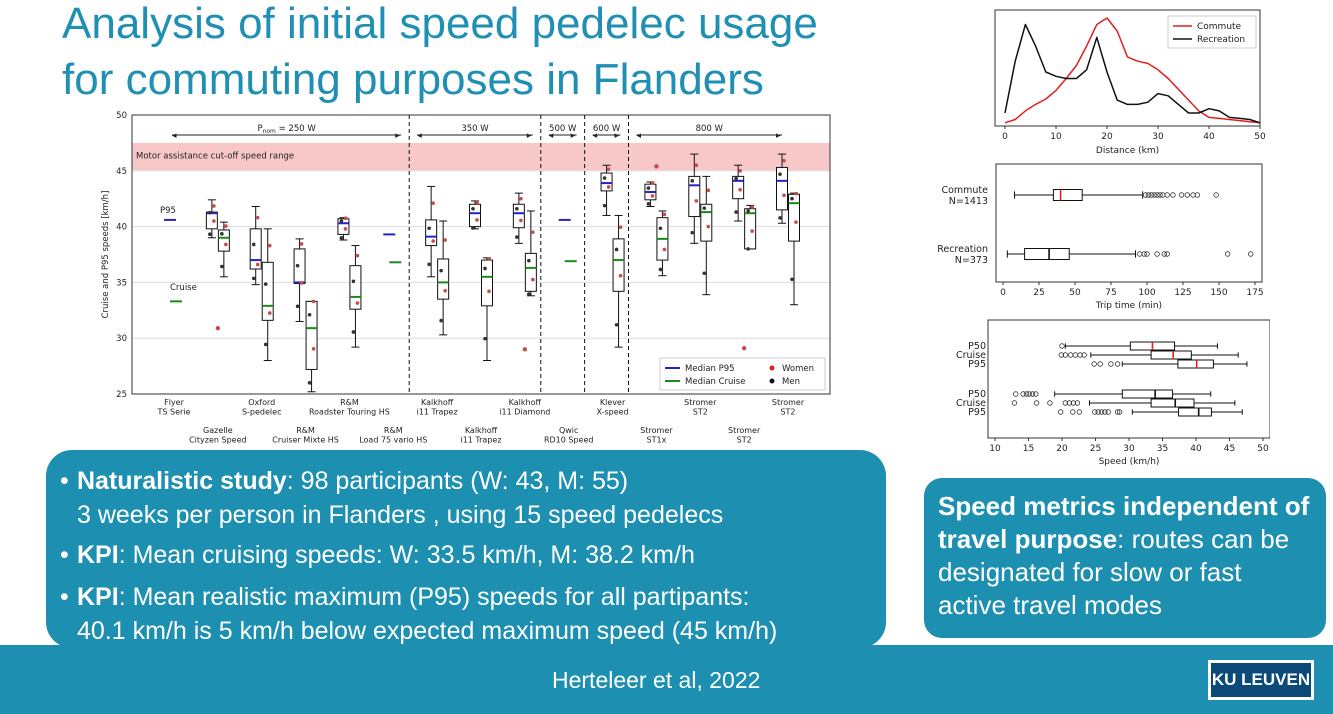  I want to click on citation: Herteleer et al, 2022, so click(656, 680).